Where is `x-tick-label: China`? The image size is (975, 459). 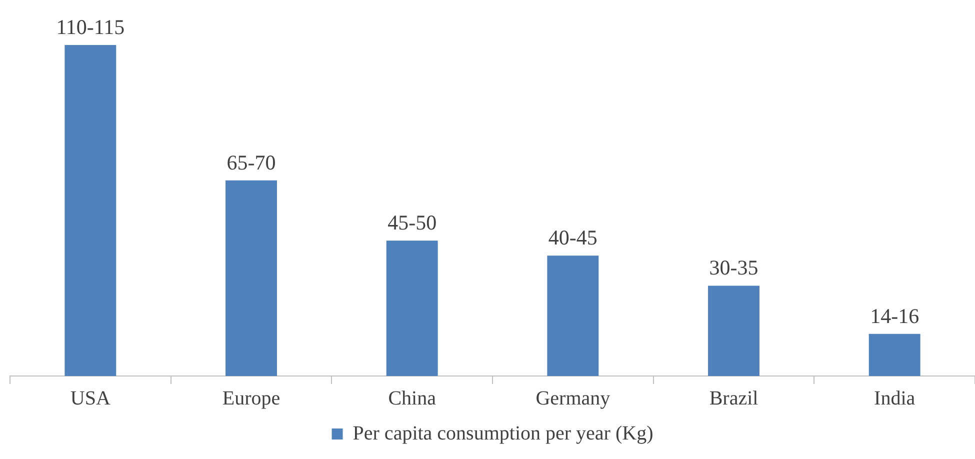
x-tick-label: China is located at coordinates (412, 398).